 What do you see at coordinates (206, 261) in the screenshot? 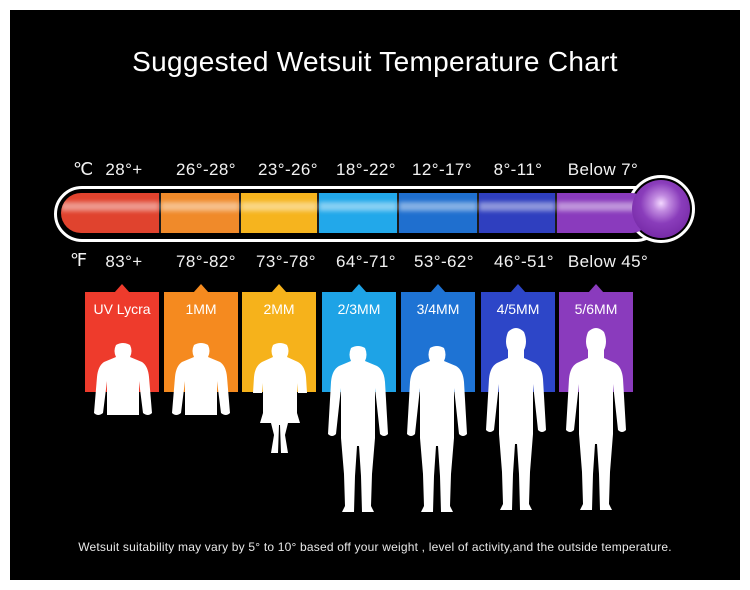
I see `fahrenheit-range-2: 78°-82°` at bounding box center [206, 261].